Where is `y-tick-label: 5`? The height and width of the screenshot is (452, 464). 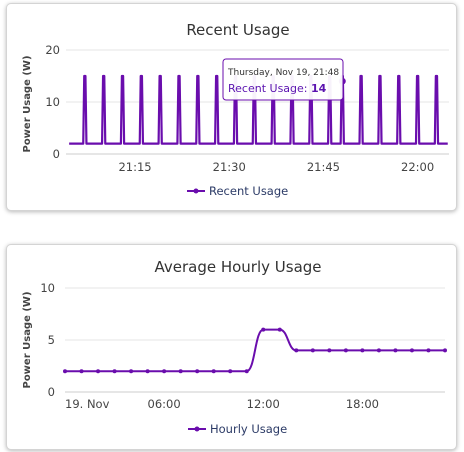
y-tick-label: 5 is located at coordinates (51, 340).